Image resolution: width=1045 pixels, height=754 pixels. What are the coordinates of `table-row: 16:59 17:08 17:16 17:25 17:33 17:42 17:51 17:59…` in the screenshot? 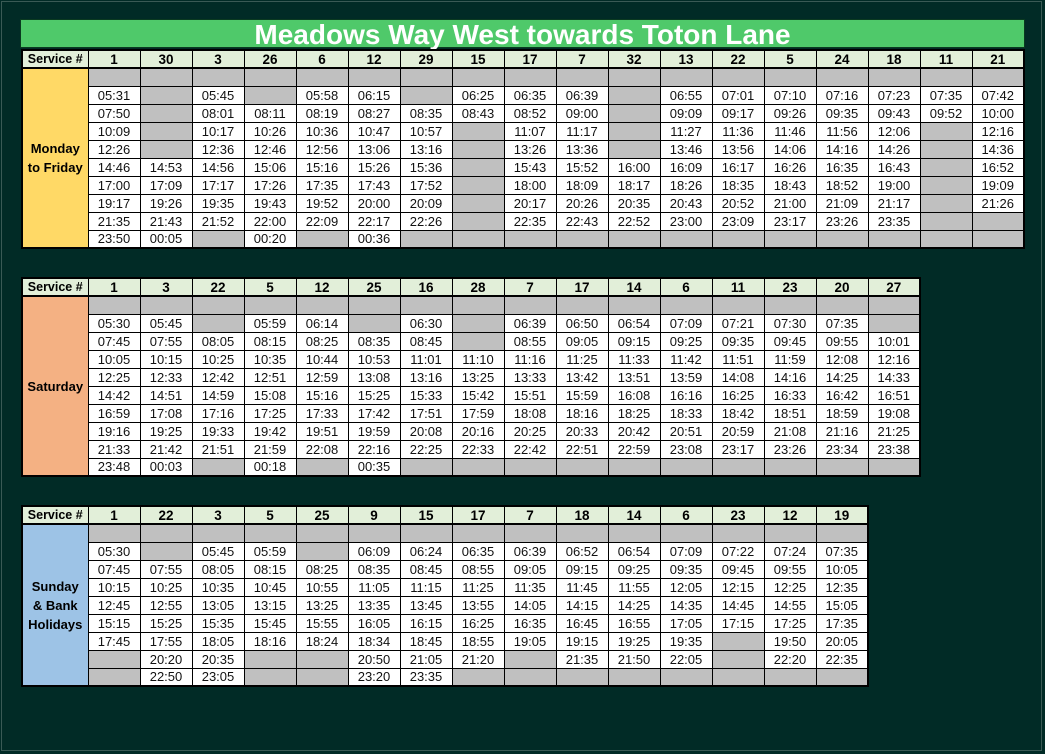 It's located at (471, 413).